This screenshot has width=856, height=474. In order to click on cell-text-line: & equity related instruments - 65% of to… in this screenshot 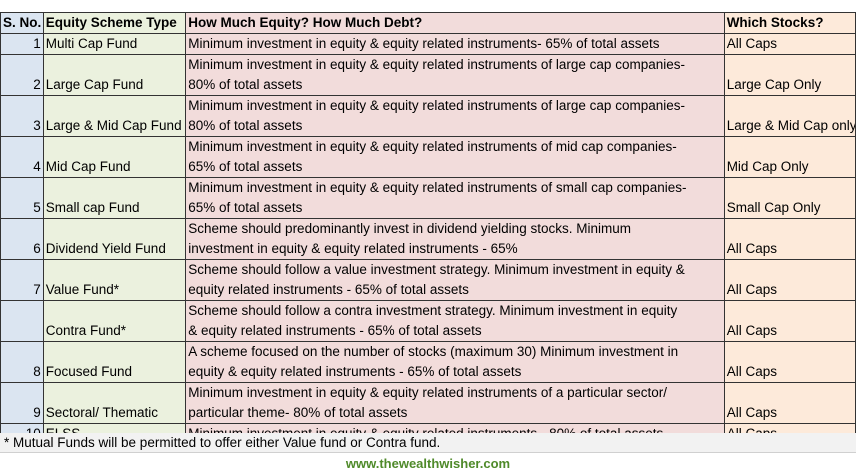, I will do `click(335, 330)`.